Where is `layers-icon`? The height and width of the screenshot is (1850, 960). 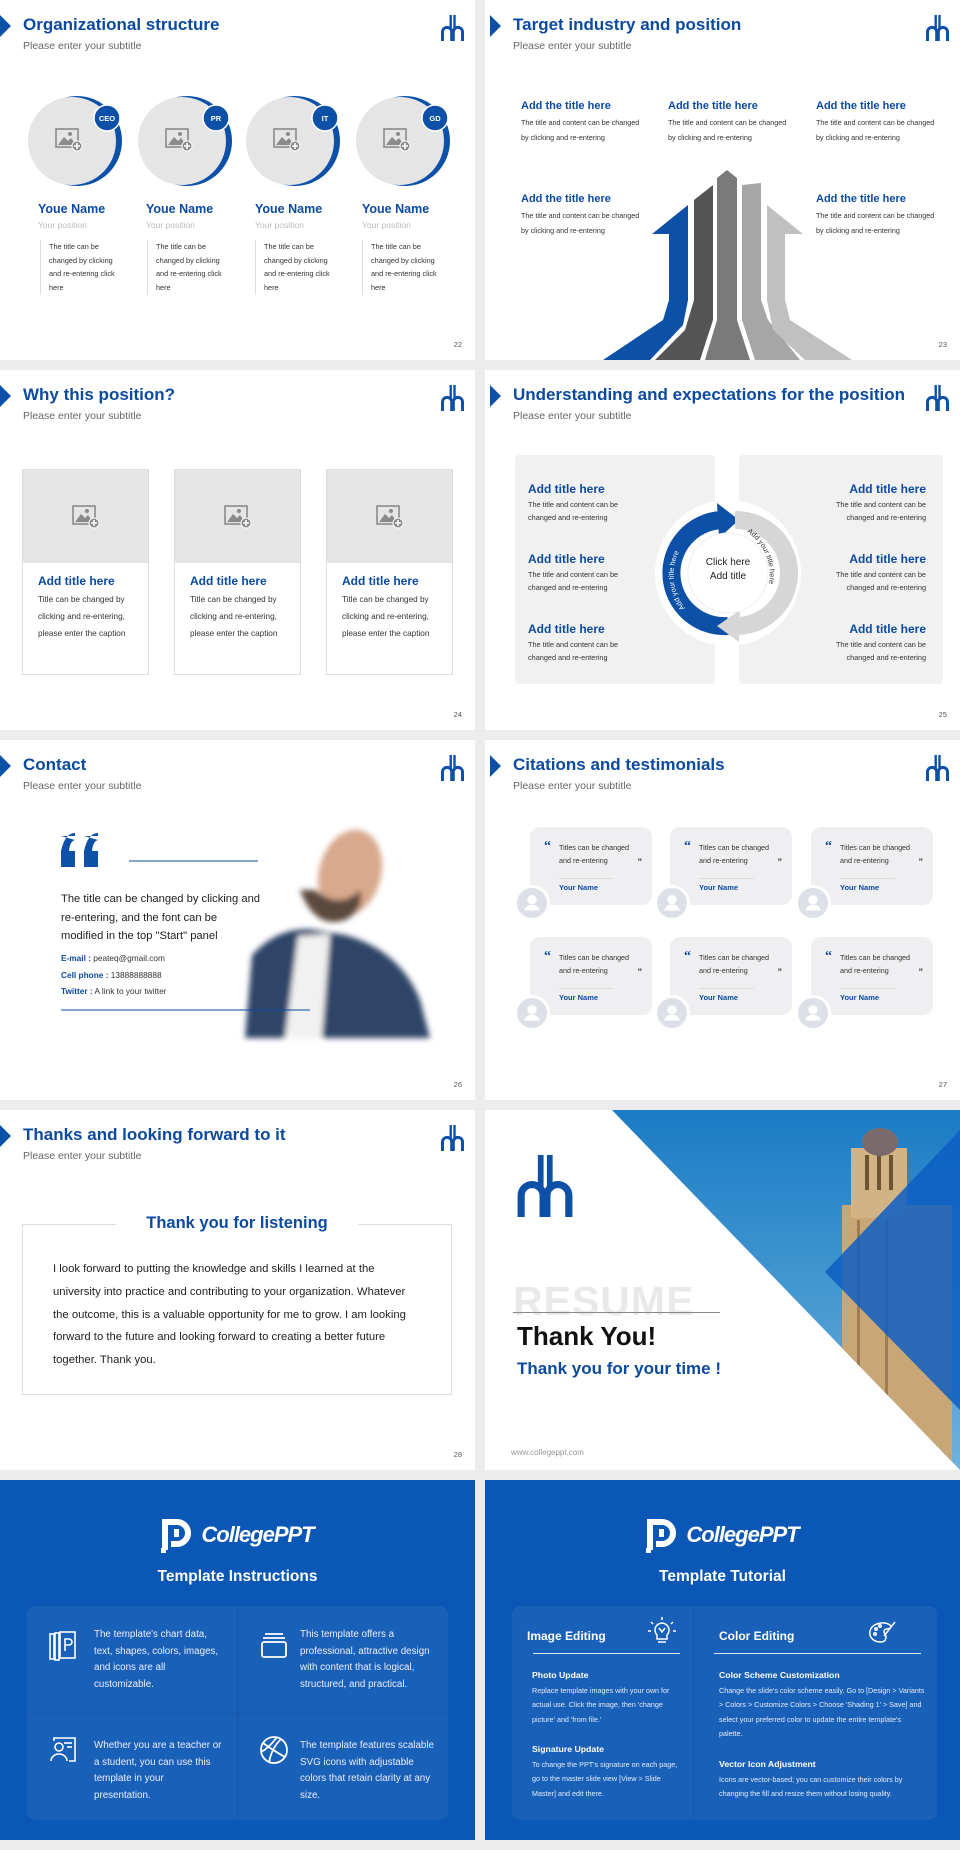
layers-icon is located at coordinates (274, 1645).